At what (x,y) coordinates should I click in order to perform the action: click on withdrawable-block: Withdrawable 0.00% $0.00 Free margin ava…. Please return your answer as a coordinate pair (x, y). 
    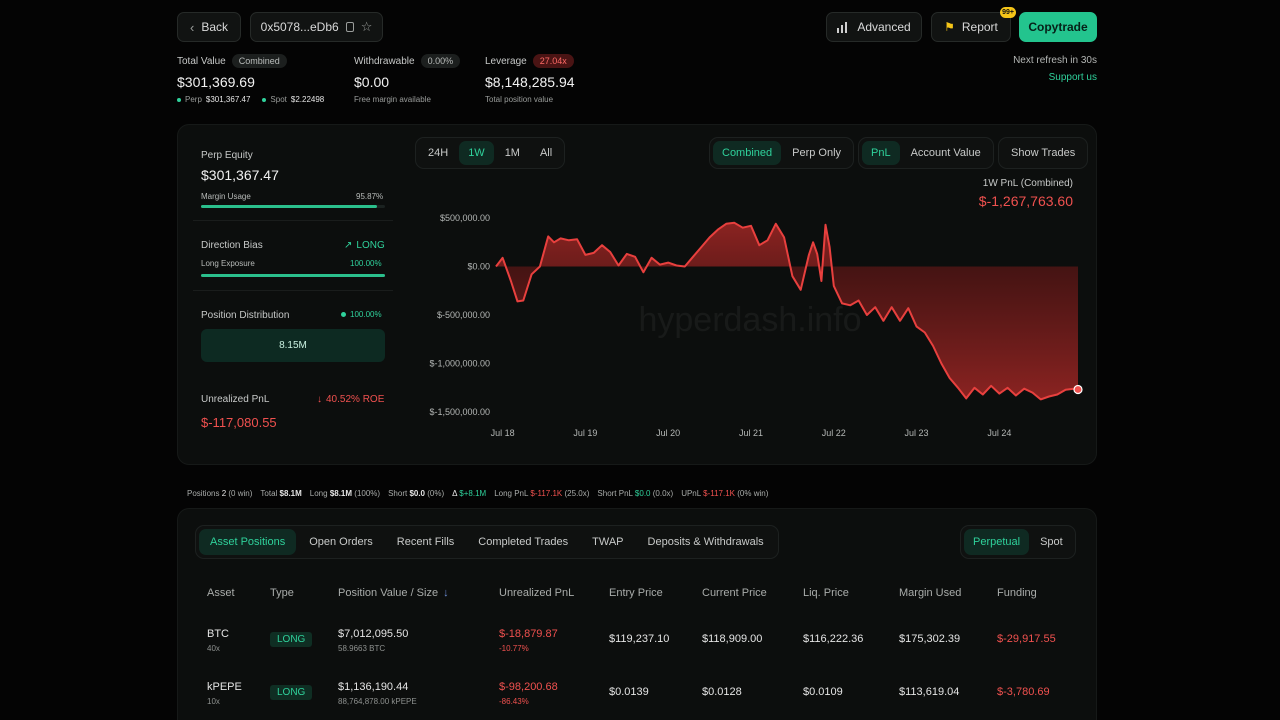
    Looking at the image, I should click on (407, 79).